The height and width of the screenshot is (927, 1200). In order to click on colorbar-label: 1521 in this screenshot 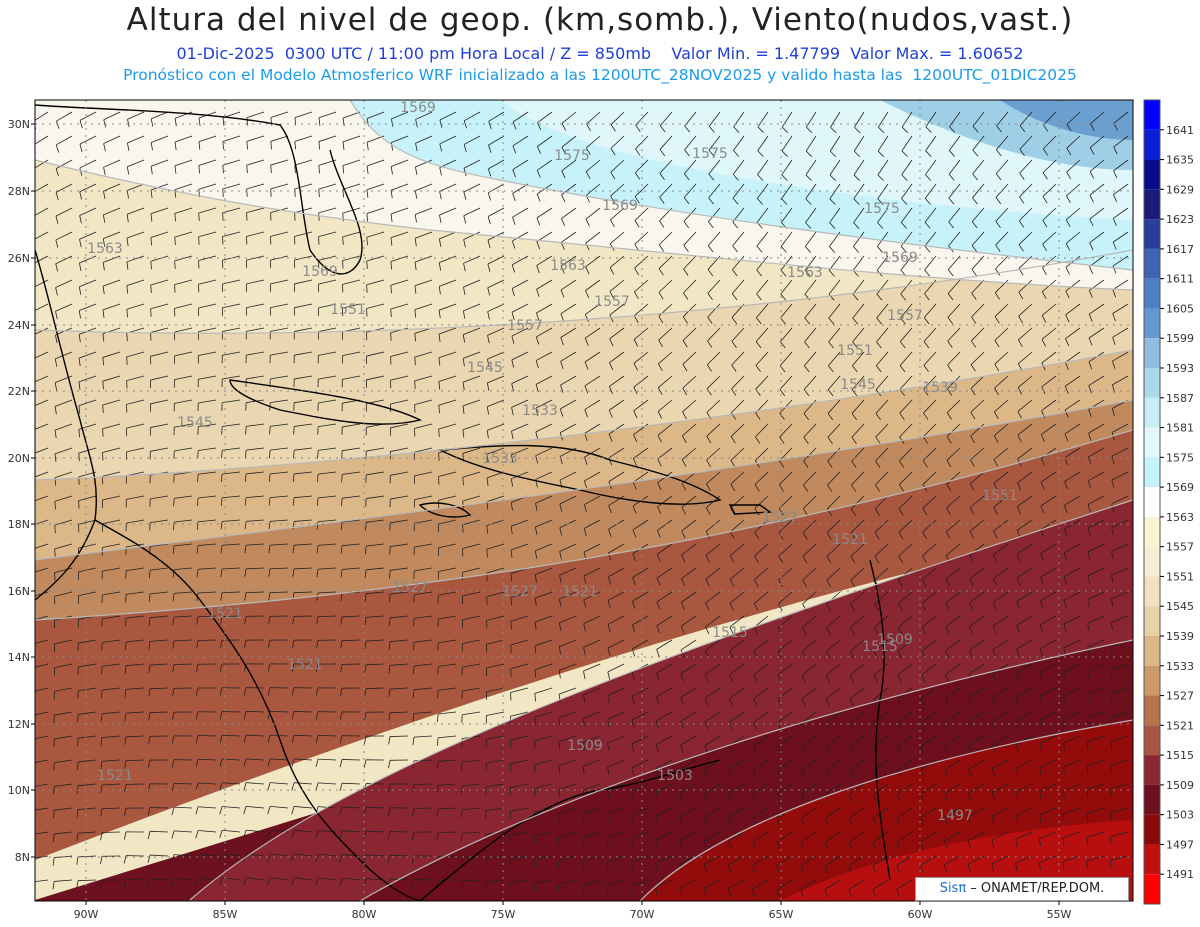, I will do `click(1180, 725)`.